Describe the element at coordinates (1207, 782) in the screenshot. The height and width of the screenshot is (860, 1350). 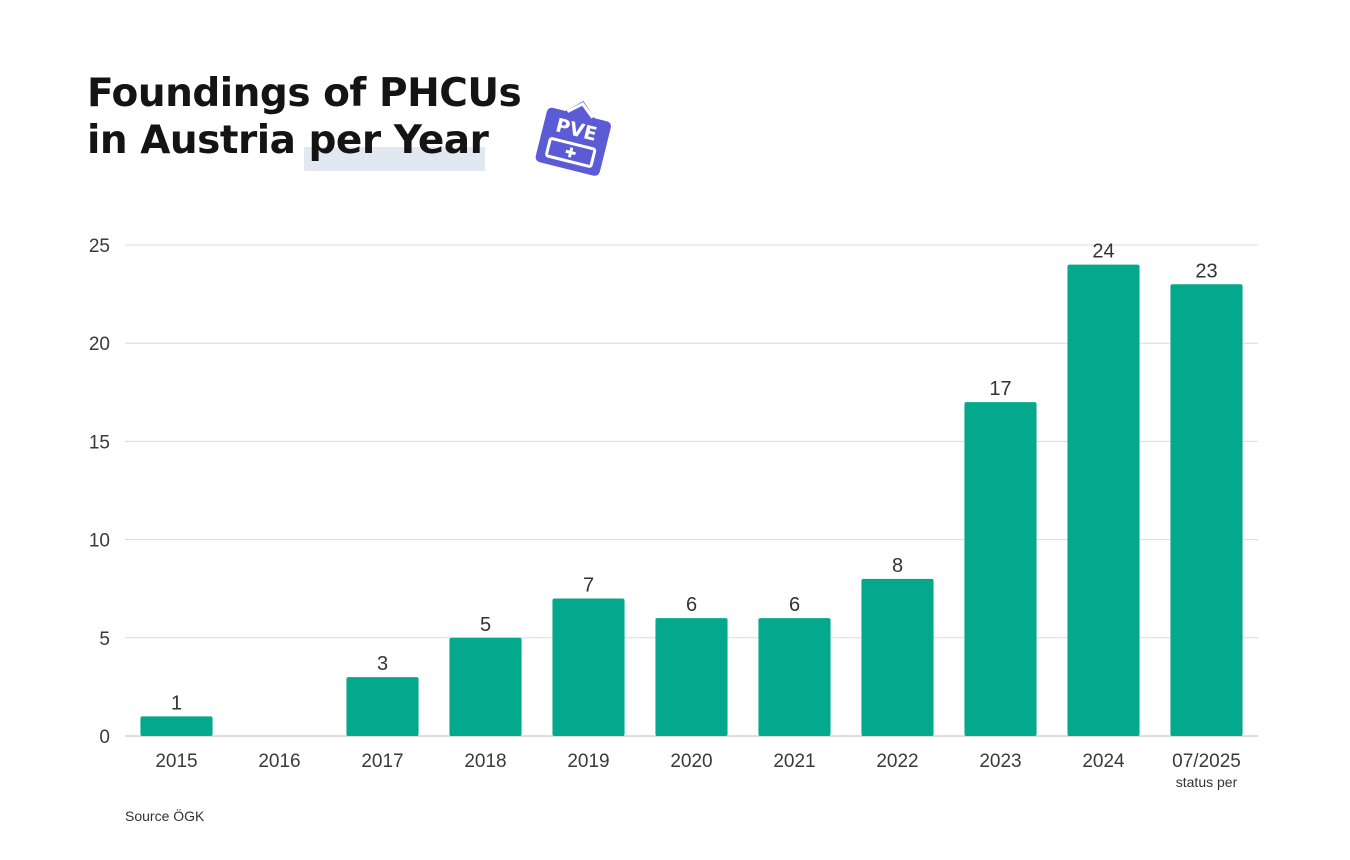
I see `category-note: status per` at that location.